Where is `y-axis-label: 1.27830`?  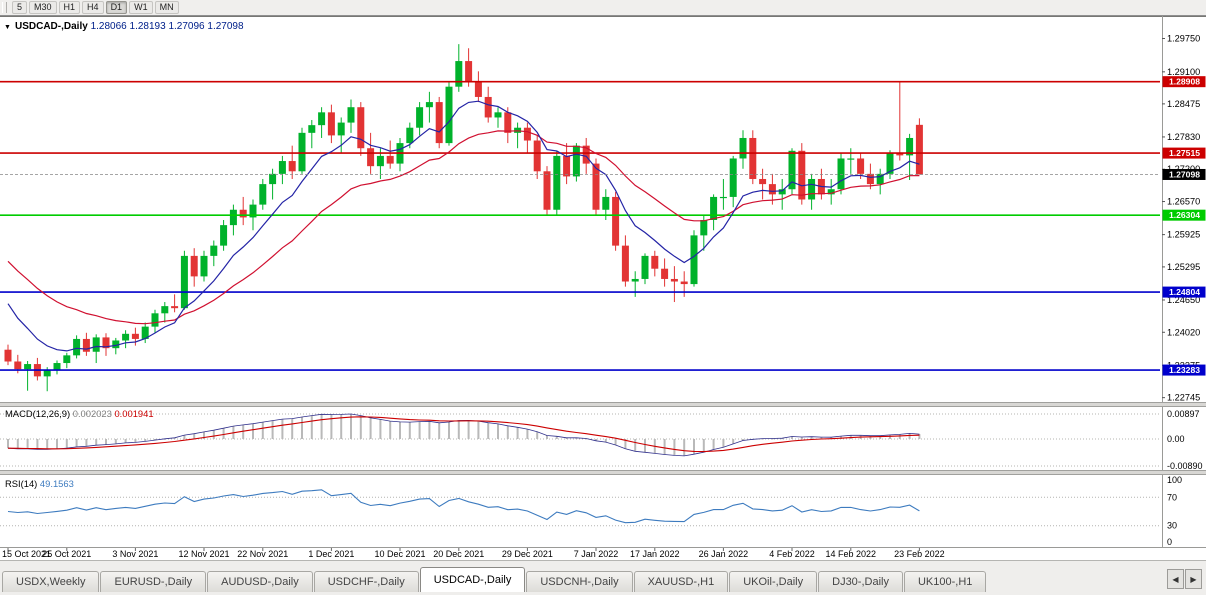
y-axis-label: 1.27830 is located at coordinates (1183, 137).